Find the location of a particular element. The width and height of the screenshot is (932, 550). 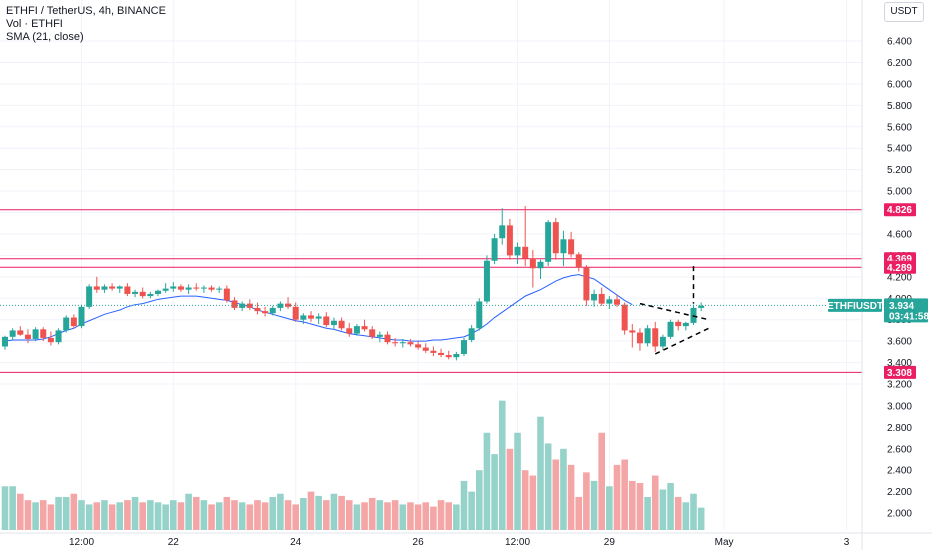

price-tick-label: 4.200 is located at coordinates (899, 277).